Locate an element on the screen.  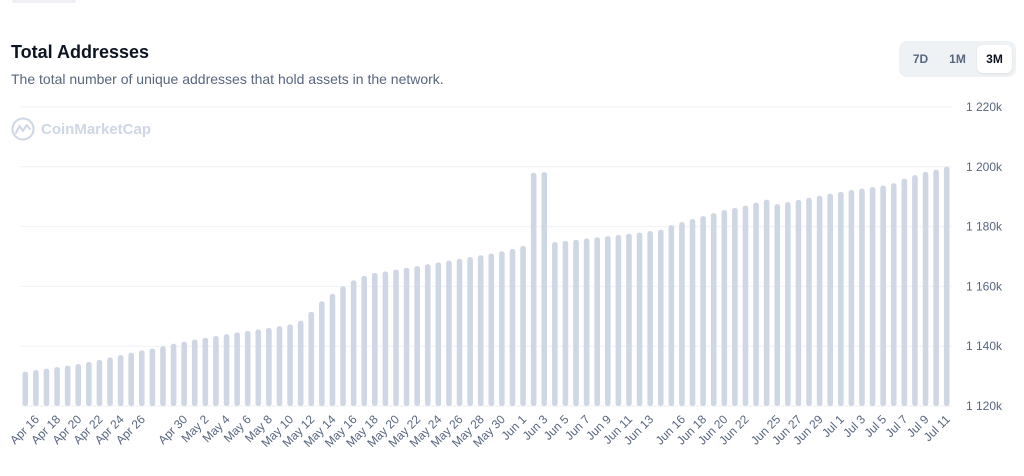
range-3m-button: 3M is located at coordinates (994, 59).